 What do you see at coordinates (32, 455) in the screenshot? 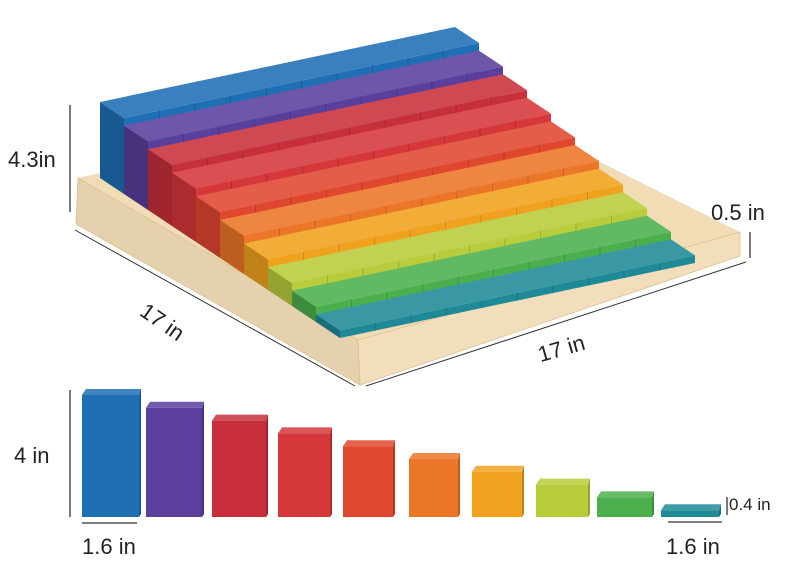
I see `block-max-height-label: 4 in` at bounding box center [32, 455].